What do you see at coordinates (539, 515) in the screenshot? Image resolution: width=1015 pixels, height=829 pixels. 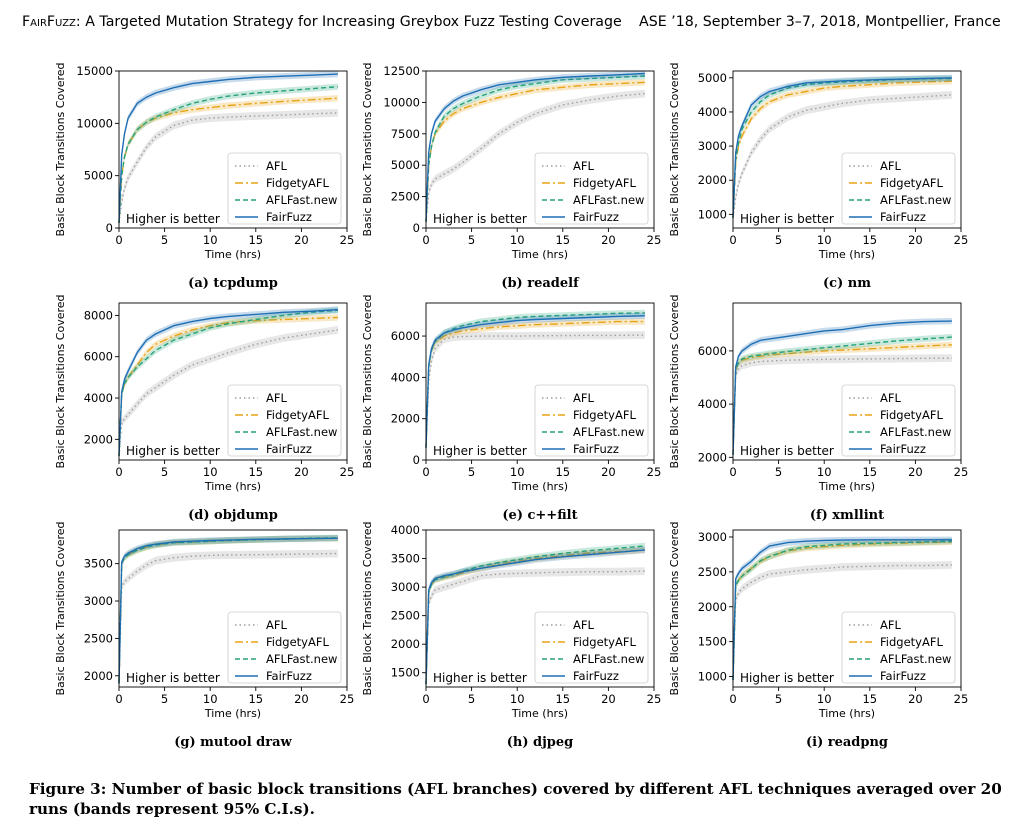 I see `subfigure-caption: (e) c++filt` at bounding box center [539, 515].